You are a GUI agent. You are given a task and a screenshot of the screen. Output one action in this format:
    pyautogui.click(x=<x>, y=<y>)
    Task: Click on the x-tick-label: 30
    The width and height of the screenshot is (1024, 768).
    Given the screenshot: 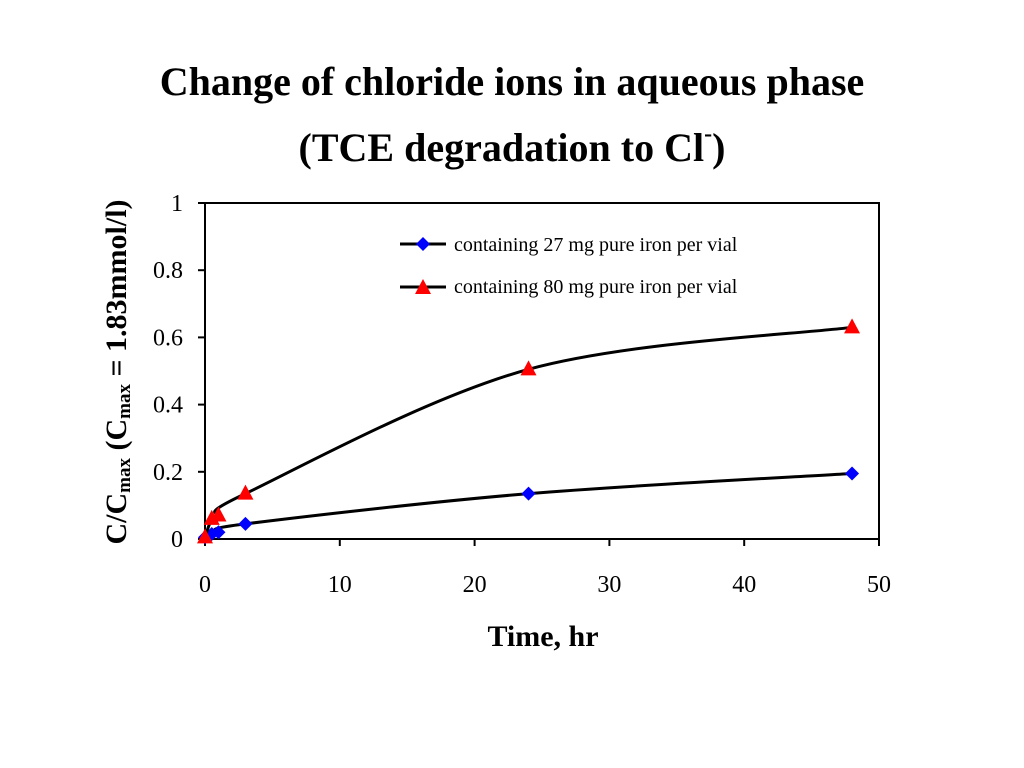 What is the action you would take?
    pyautogui.click(x=609, y=585)
    